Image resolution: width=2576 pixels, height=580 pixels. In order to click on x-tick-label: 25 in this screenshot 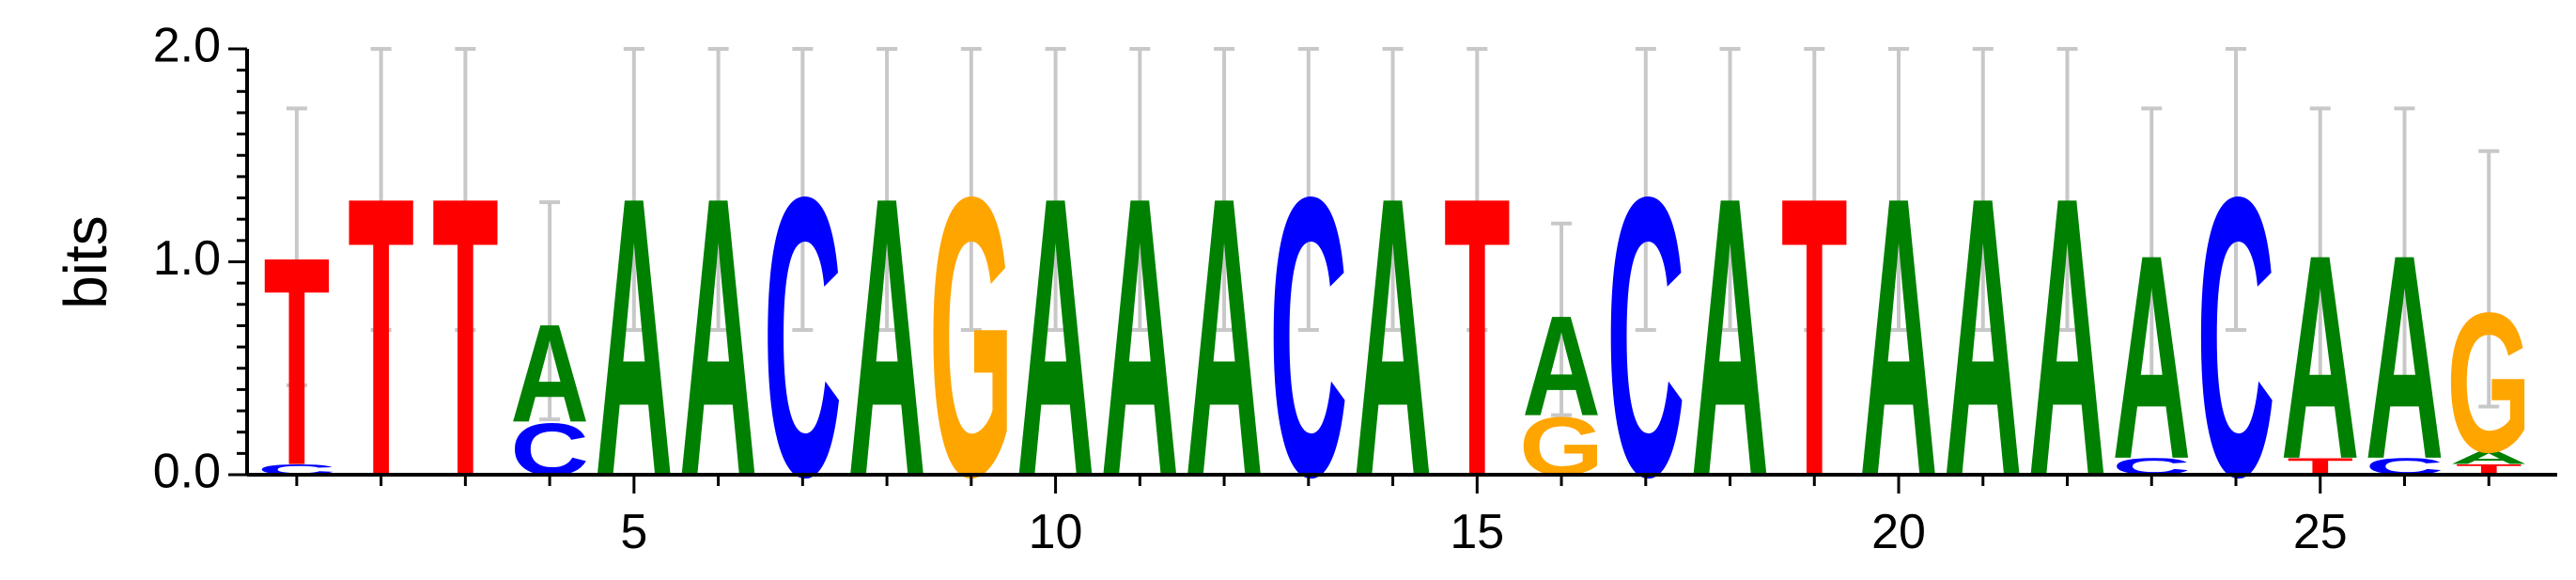, I will do `click(2320, 532)`.